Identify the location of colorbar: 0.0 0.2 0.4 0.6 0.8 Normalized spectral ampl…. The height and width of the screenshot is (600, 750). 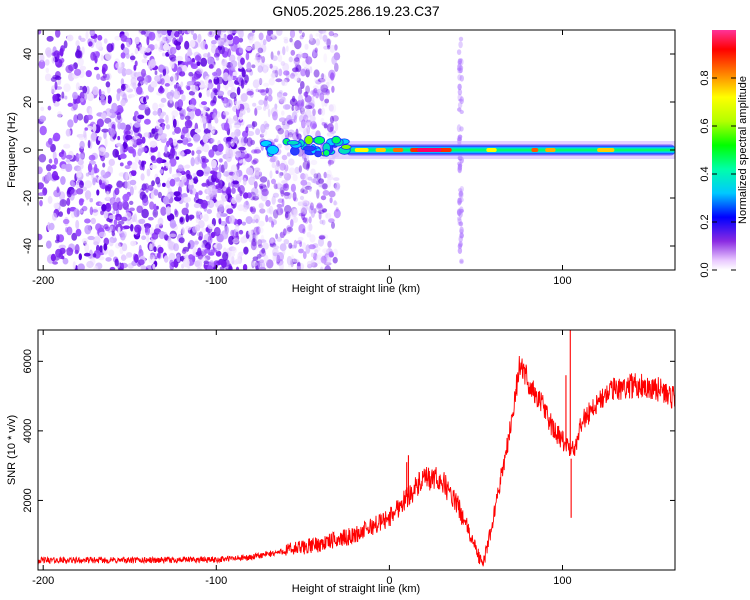
(724, 154).